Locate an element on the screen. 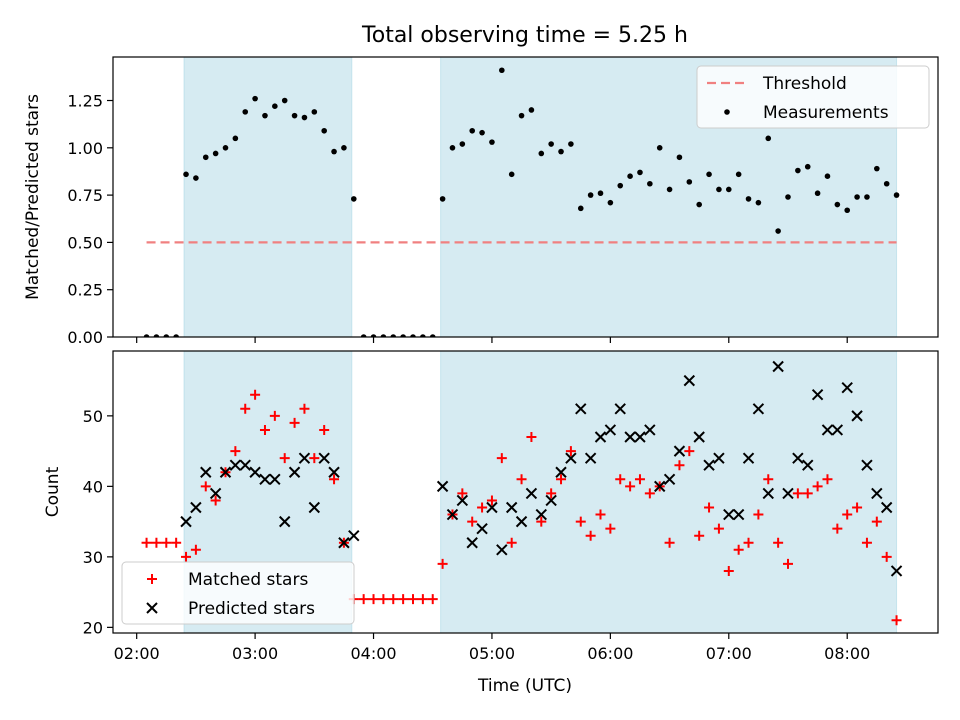  y-tick-label: 50 is located at coordinates (93, 416).